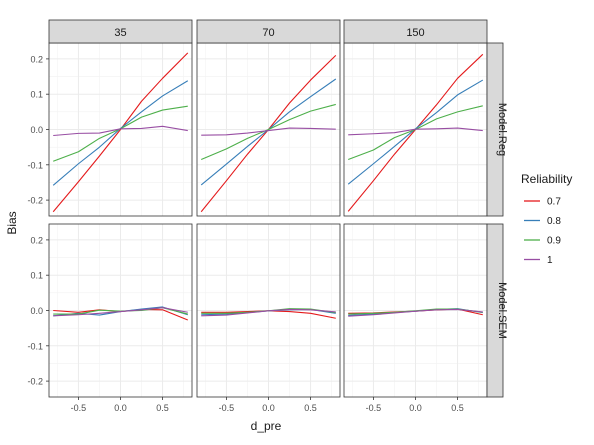 The height and width of the screenshot is (445, 594). I want to click on facet-label-column: 35, so click(120, 33).